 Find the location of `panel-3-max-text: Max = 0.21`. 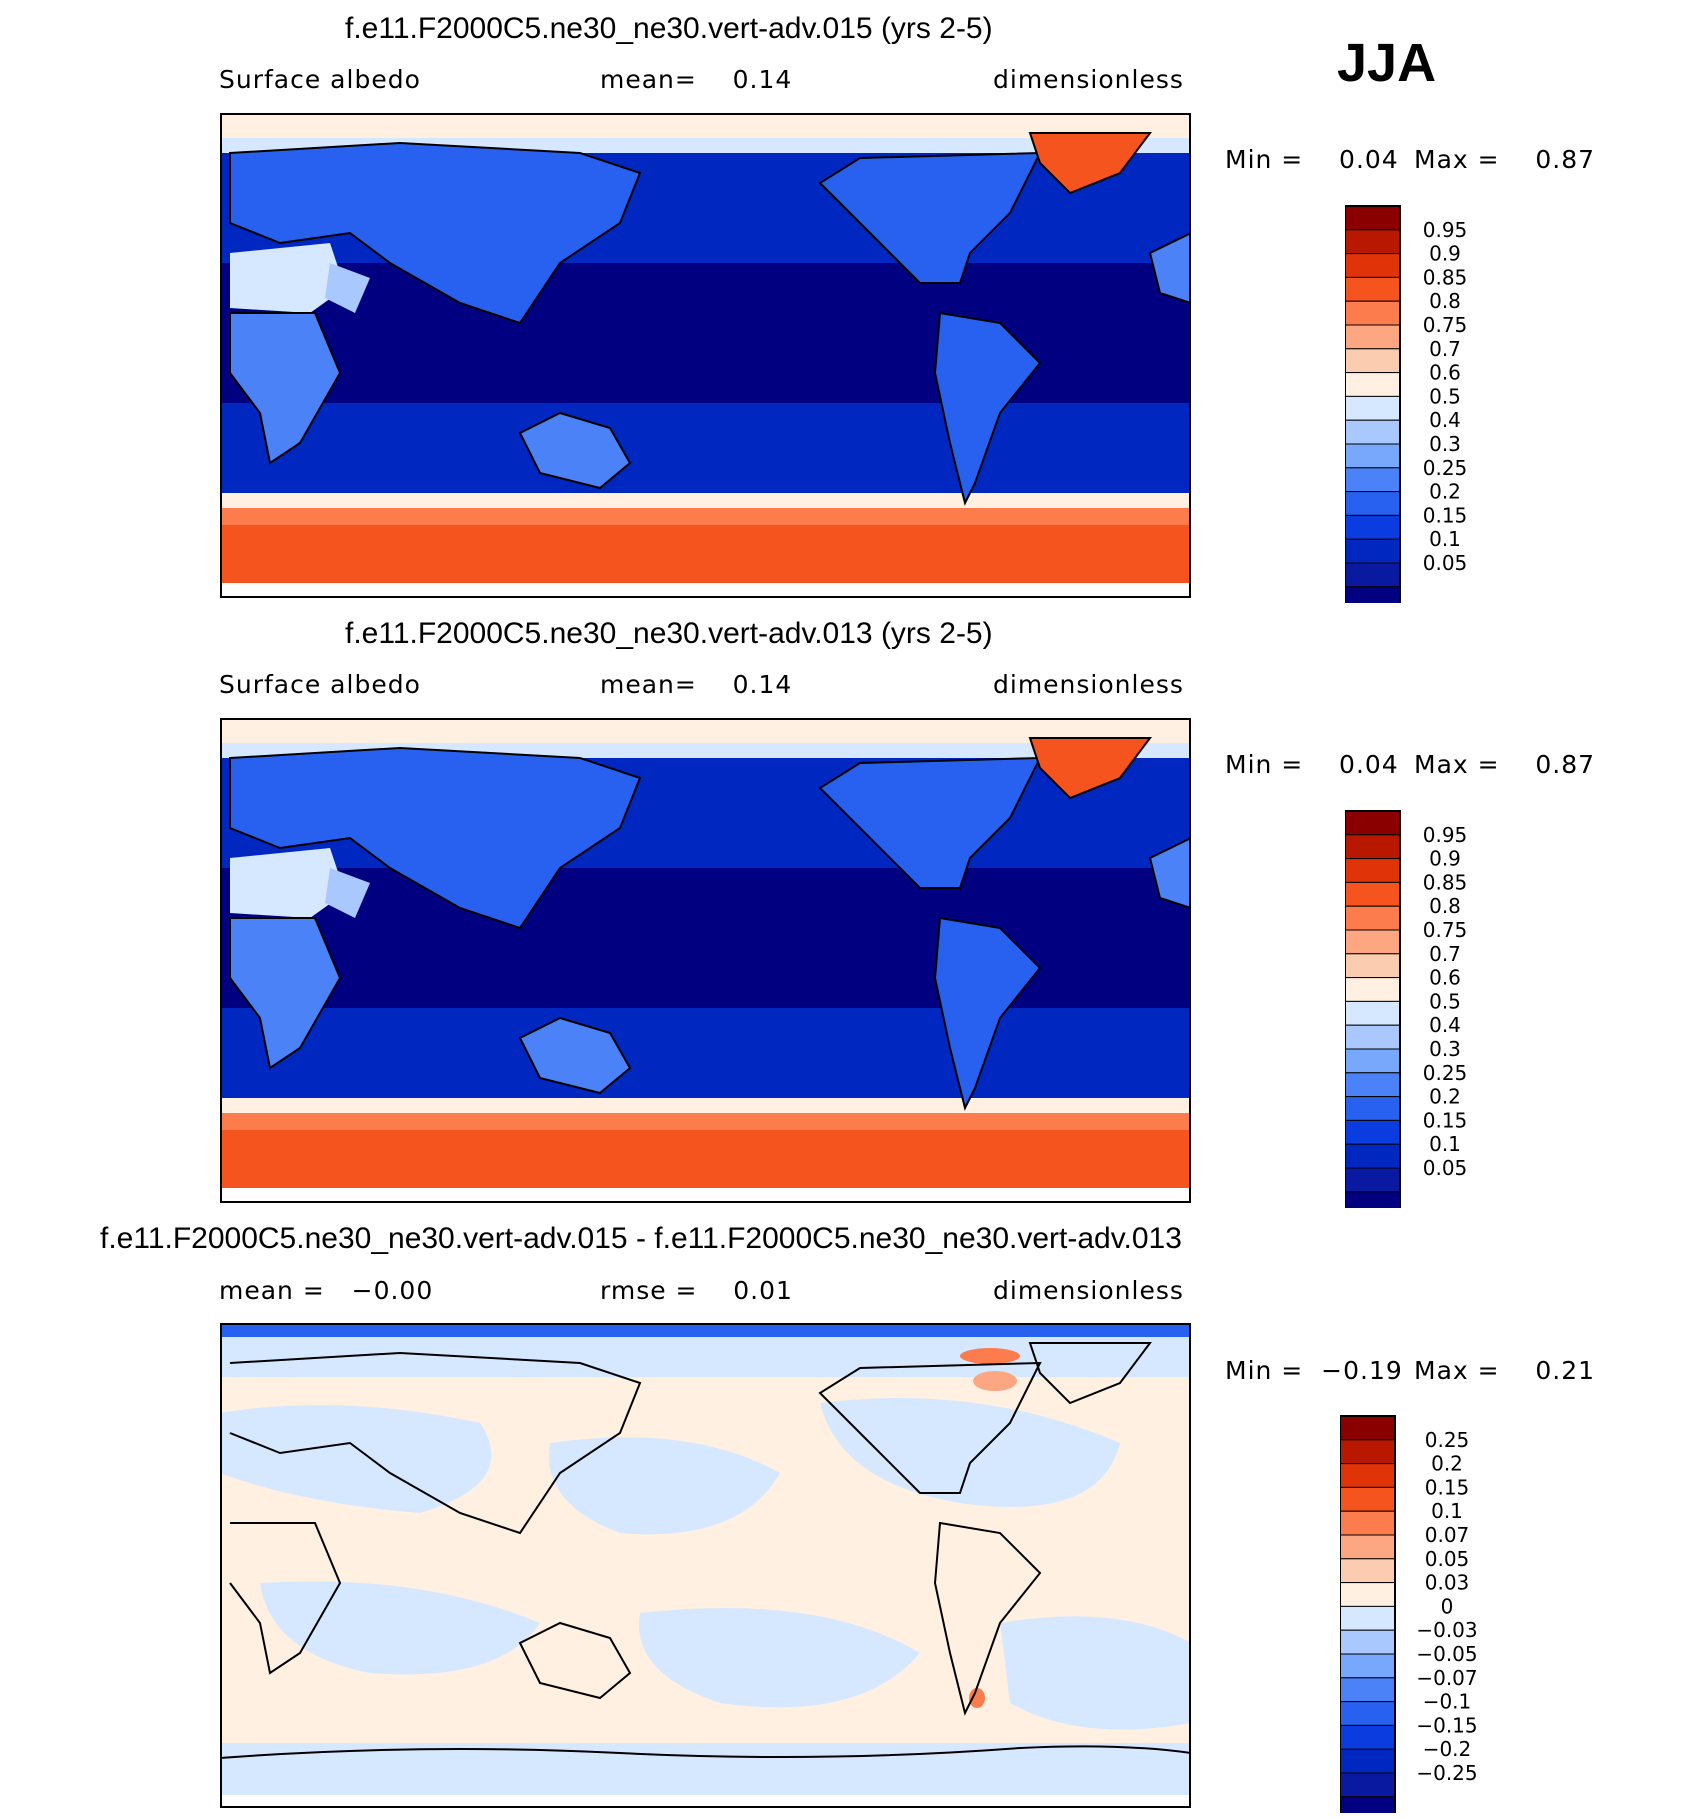

panel-3-max-text: Max = 0.21 is located at coordinates (1505, 1370).